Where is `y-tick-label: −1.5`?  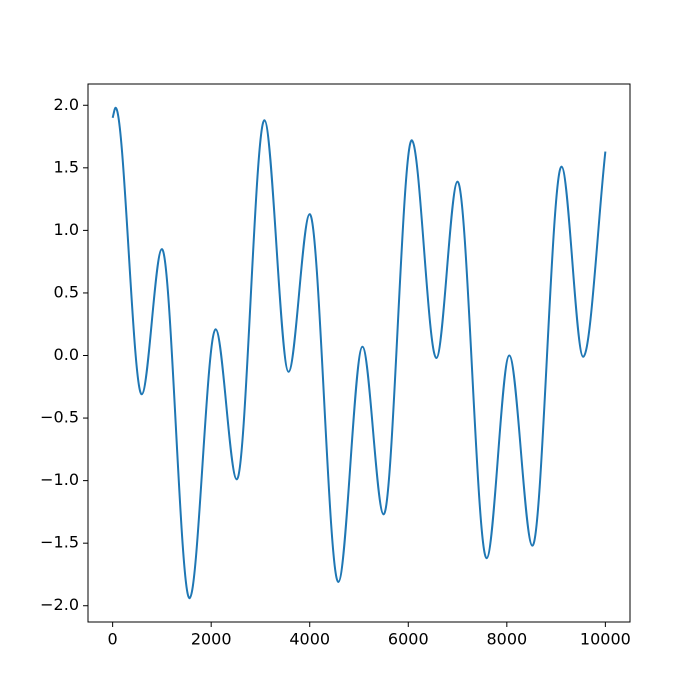 y-tick-label: −1.5 is located at coordinates (59, 542).